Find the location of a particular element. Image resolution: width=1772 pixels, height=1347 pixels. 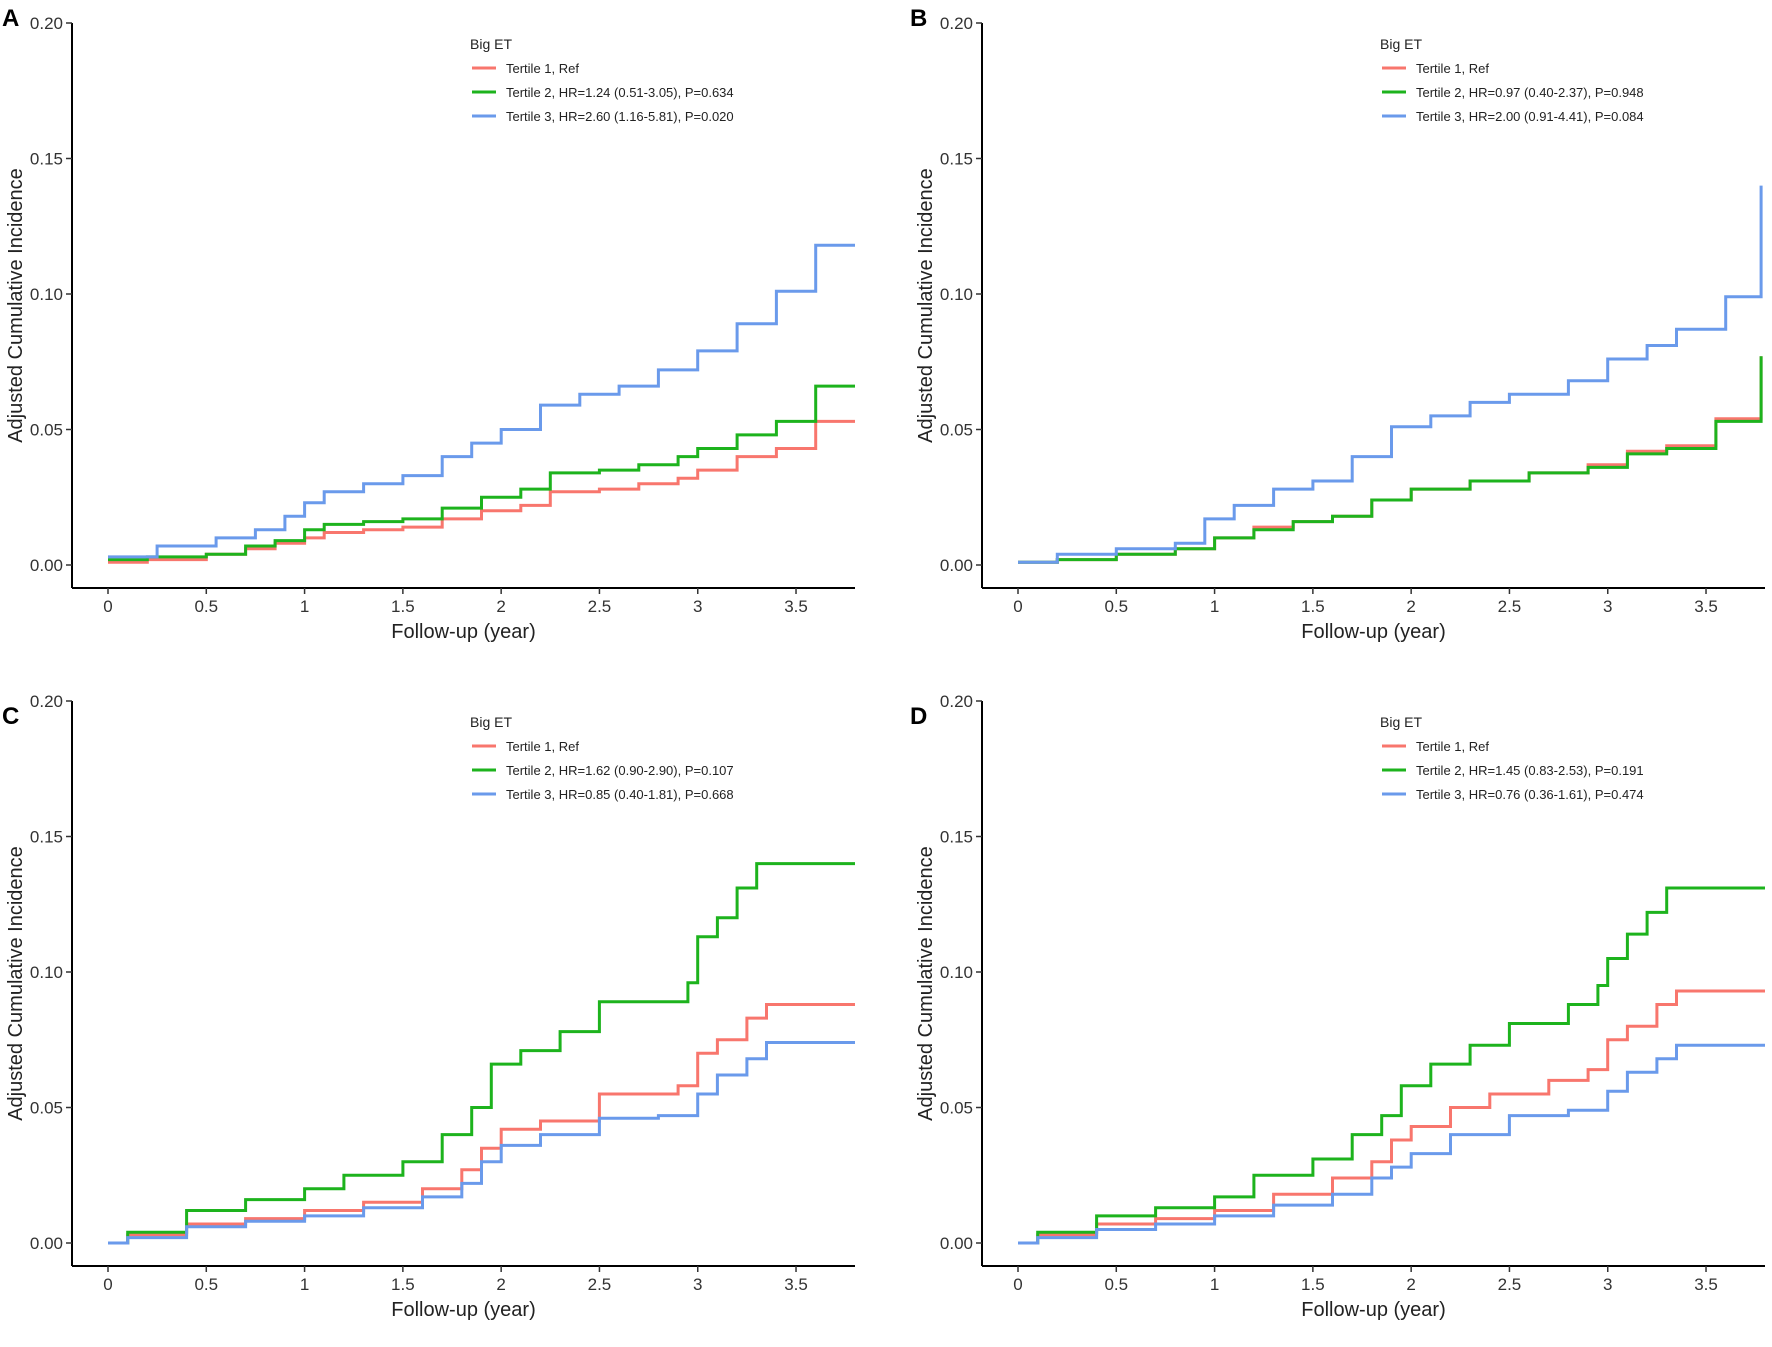

legend-label-tertile-2: Tertile 2, HR=1.62 (0.90-2.90), P=0.107 is located at coordinates (620, 770).